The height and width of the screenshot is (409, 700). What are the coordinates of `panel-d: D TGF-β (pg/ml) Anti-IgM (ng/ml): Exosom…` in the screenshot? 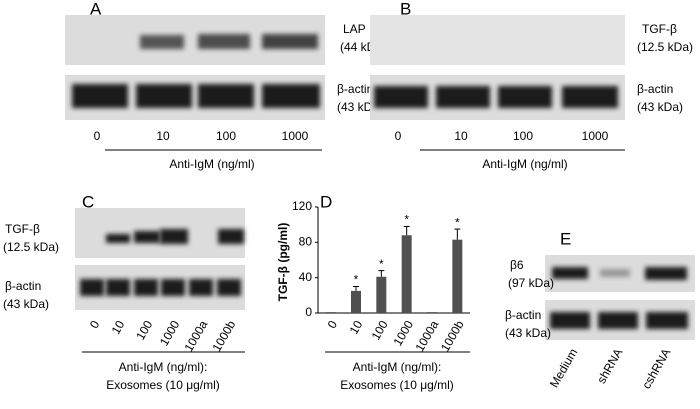 It's located at (373, 292).